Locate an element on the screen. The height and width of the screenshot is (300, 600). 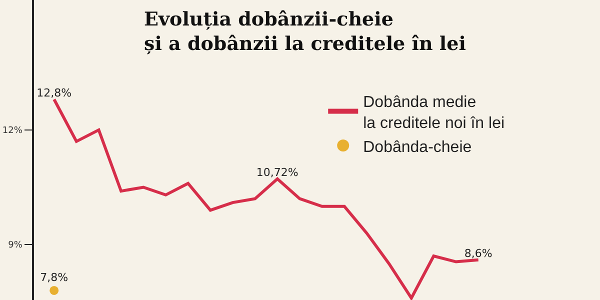
data-label: 8,6% is located at coordinates (478, 253).